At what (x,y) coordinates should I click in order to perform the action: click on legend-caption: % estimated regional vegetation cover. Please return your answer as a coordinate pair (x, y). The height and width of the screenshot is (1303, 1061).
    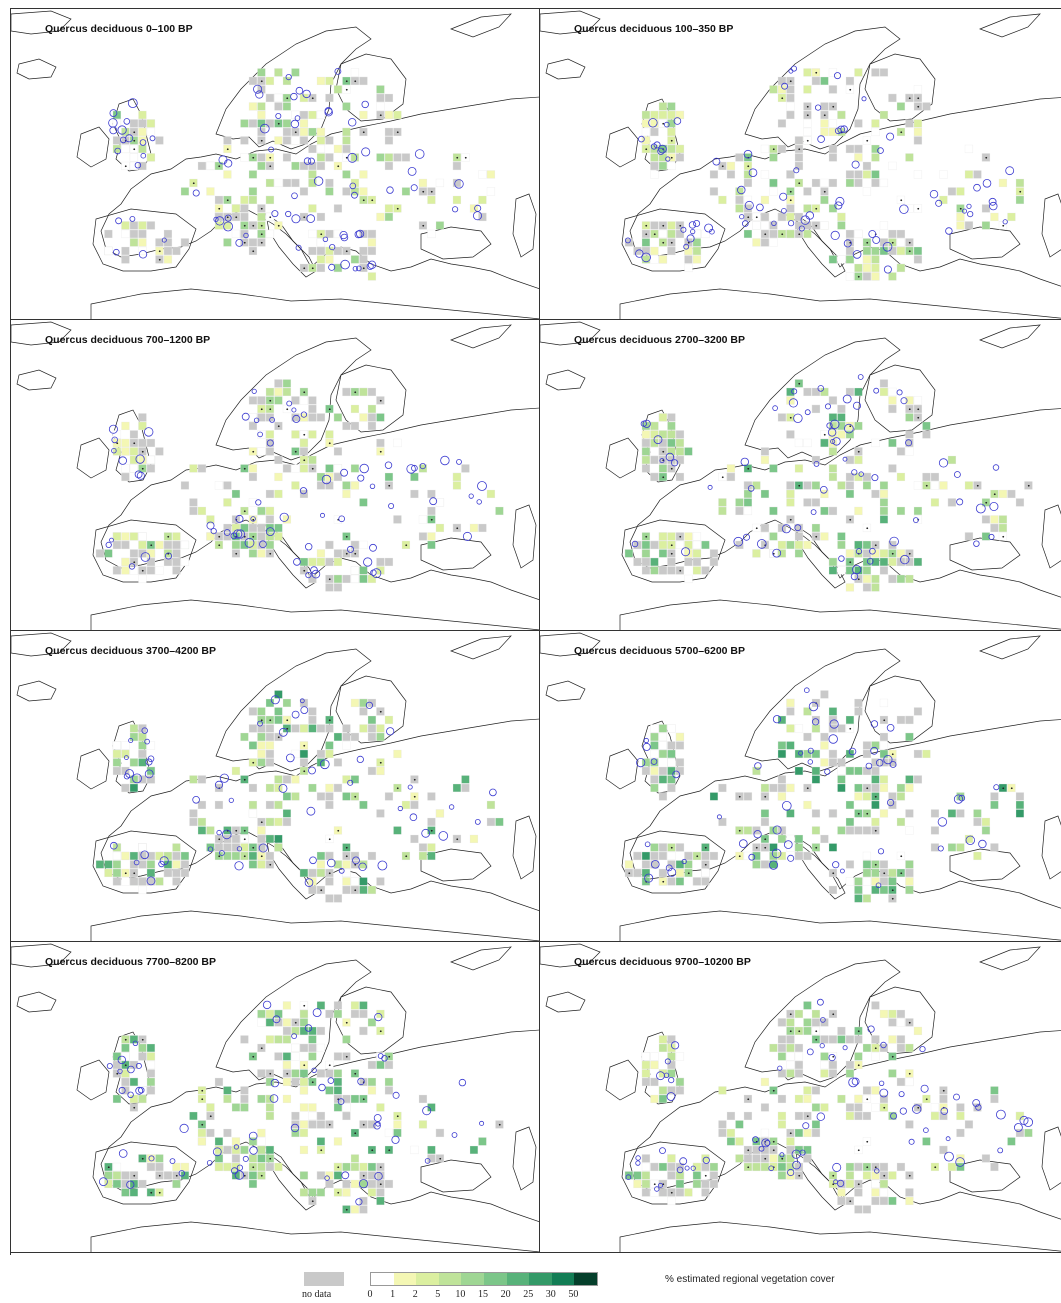
    Looking at the image, I should click on (750, 1279).